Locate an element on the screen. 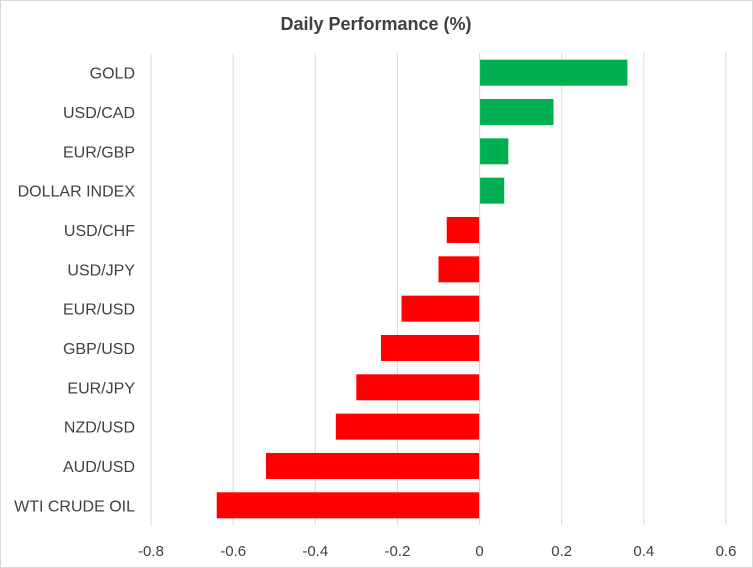  bar-eur-jpy is located at coordinates (418, 387).